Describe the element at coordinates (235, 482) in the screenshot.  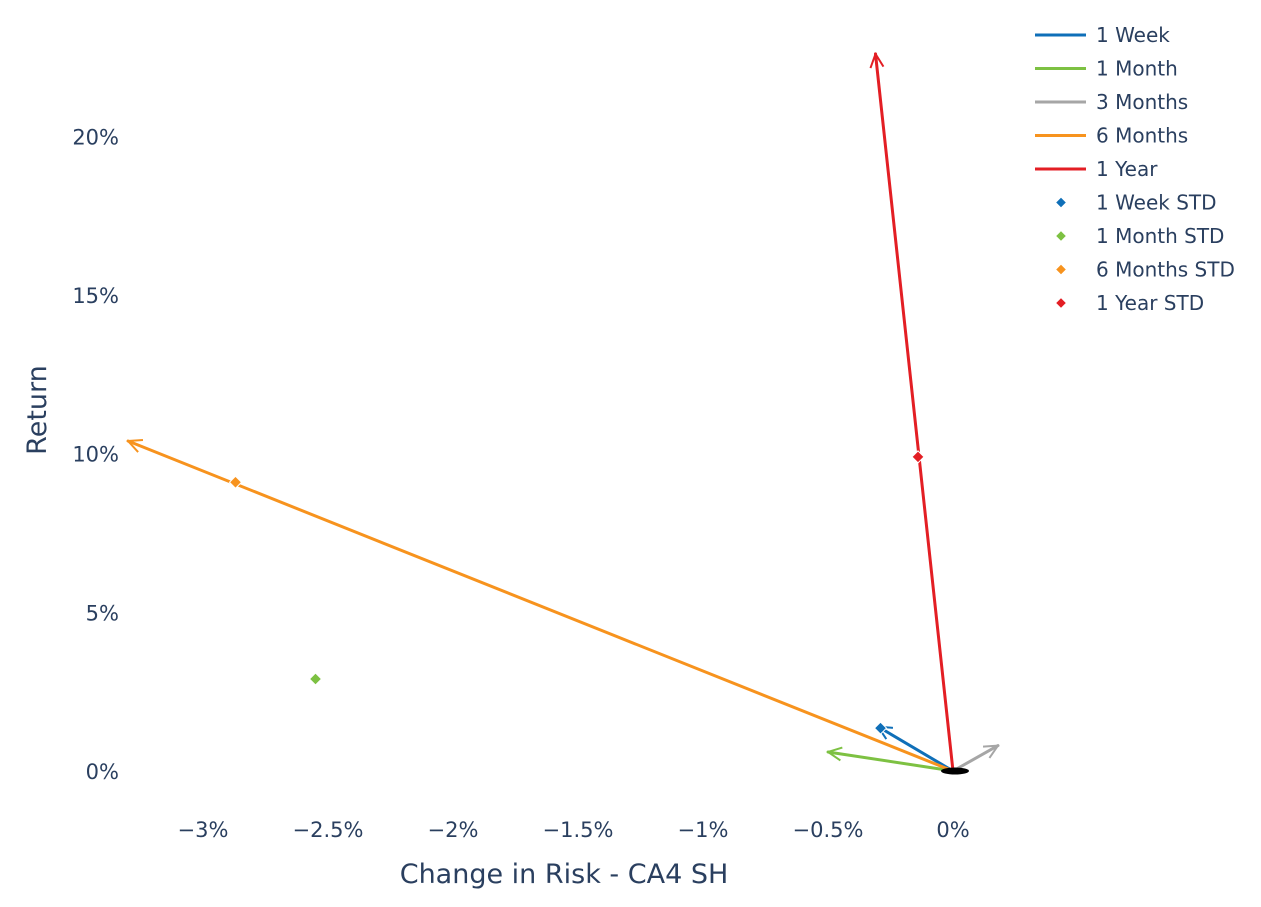
I see `std-point-6-months-std` at that location.